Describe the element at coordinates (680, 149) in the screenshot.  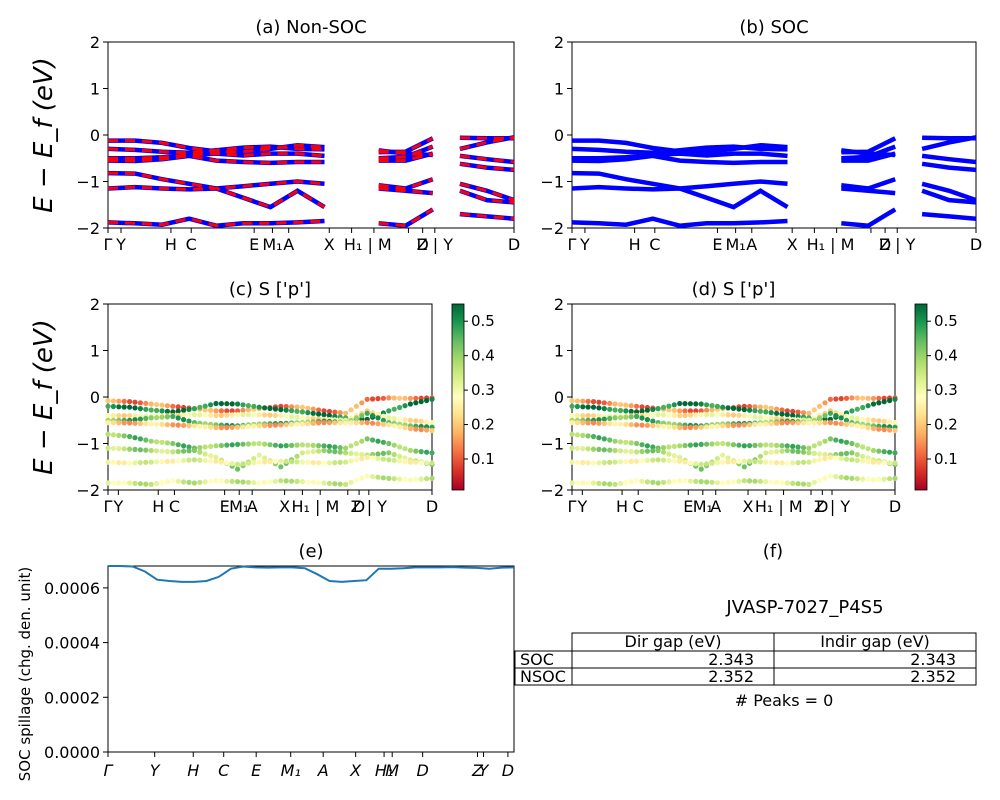
I see `panel-b-band-line` at that location.